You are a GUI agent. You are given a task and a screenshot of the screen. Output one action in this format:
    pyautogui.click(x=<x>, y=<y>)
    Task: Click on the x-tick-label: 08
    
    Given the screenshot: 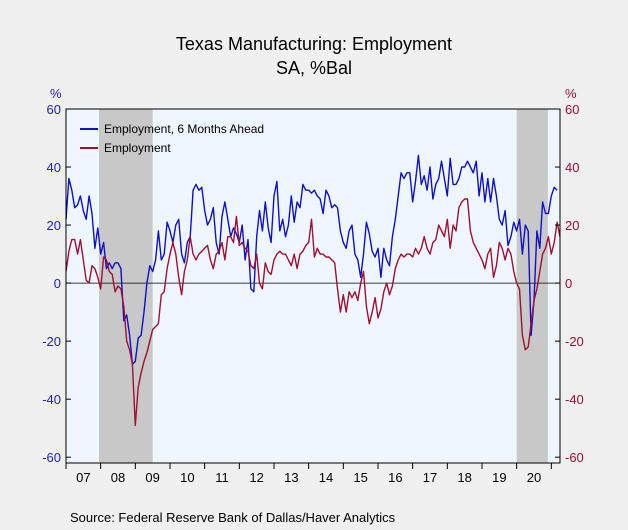 What is the action you would take?
    pyautogui.click(x=118, y=477)
    